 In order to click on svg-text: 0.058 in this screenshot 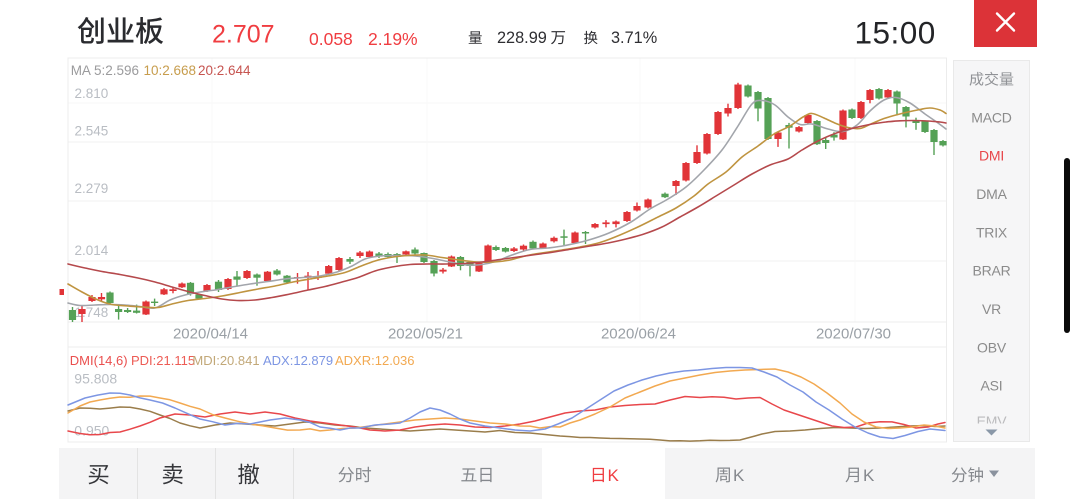, I will do `click(331, 39)`.